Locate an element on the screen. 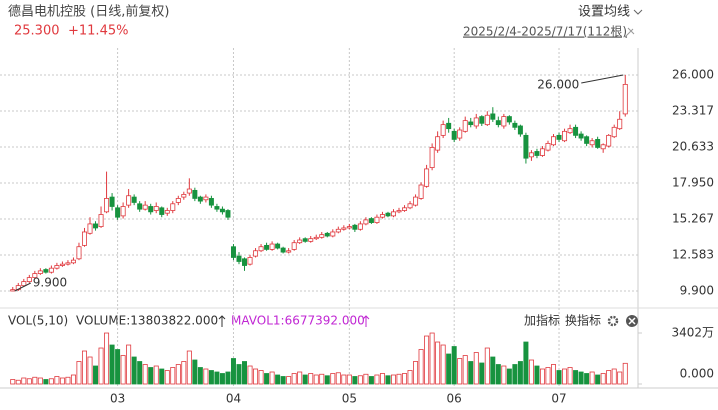 The height and width of the screenshot is (410, 718). pin-icon is located at coordinates (629, 32).